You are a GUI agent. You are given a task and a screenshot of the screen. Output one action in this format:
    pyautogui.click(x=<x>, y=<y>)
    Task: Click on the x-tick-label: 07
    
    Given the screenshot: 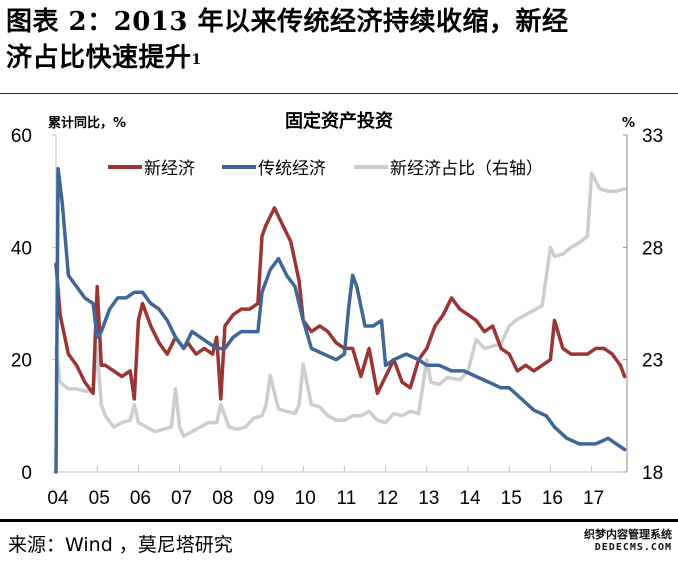 What is the action you would take?
    pyautogui.click(x=181, y=498)
    